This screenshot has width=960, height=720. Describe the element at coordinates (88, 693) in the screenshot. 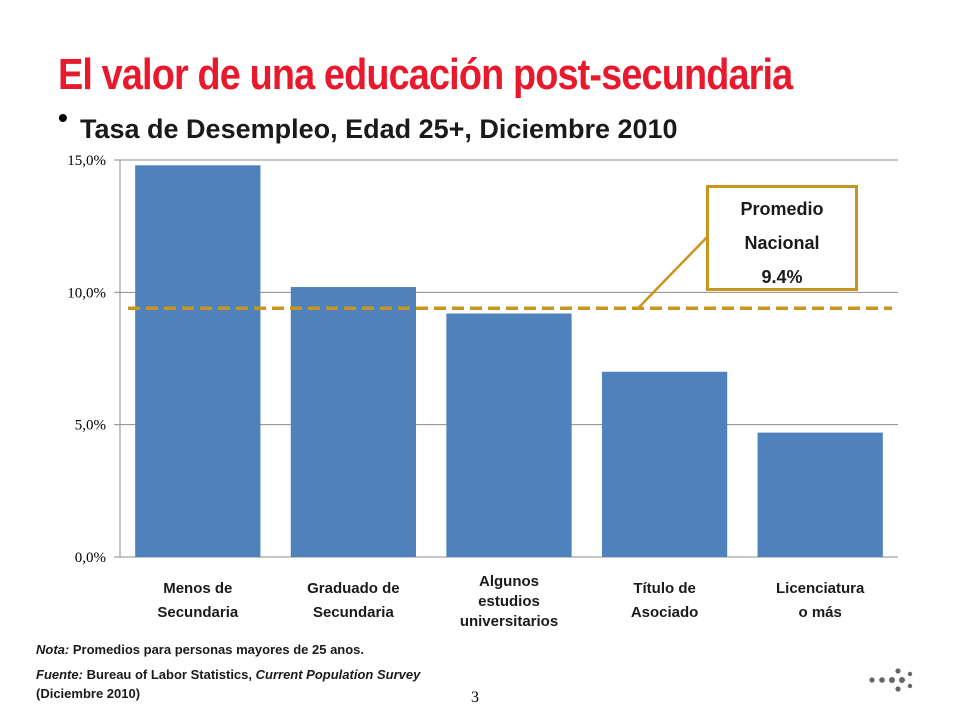

I see `fuente-date: (Diciembre 2010)` at that location.